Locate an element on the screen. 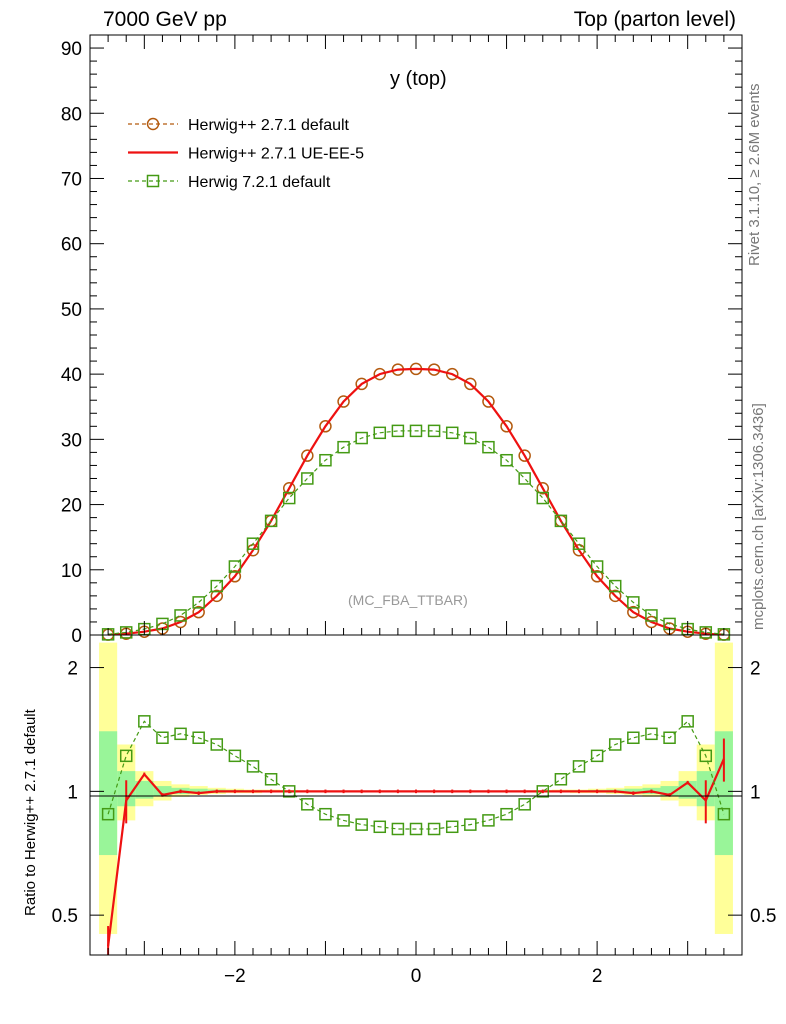  header-left: 7000 GeV pp is located at coordinates (165, 19).